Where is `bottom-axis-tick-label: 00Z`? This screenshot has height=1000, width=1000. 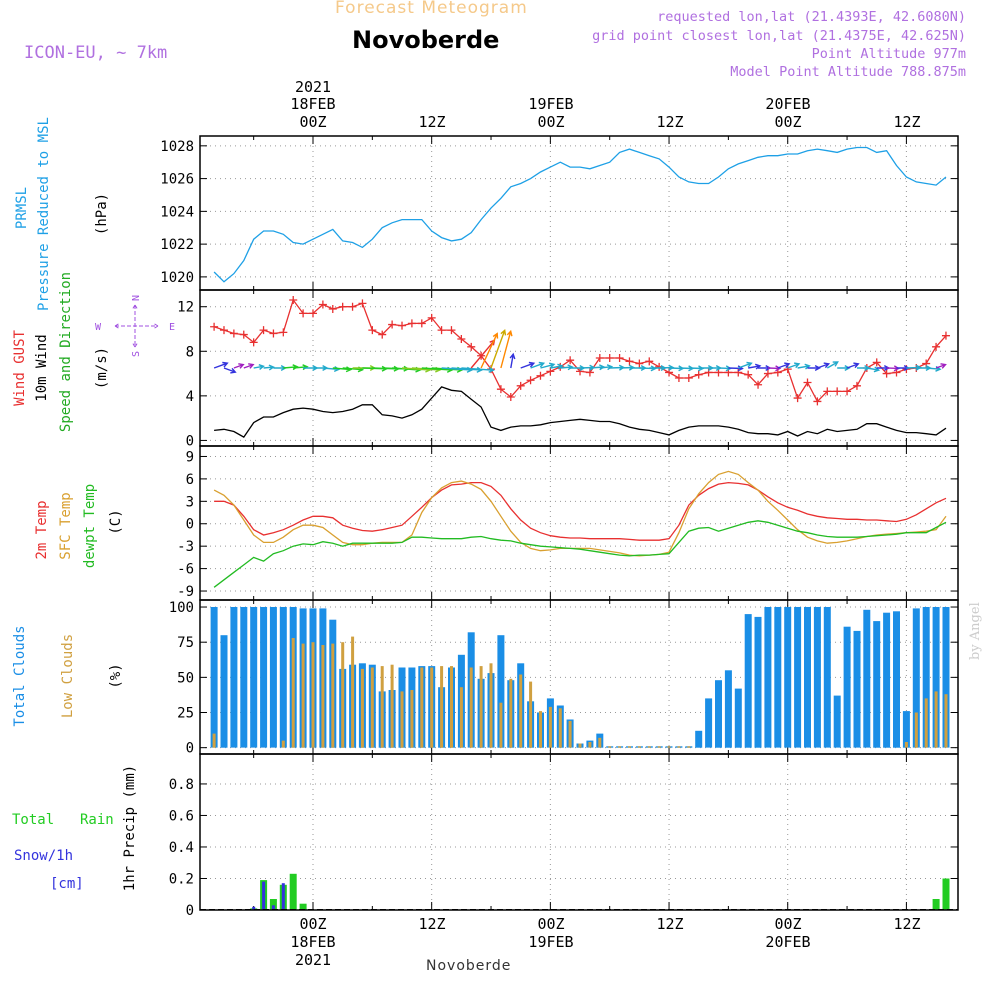 bottom-axis-tick-label: 00Z is located at coordinates (312, 924).